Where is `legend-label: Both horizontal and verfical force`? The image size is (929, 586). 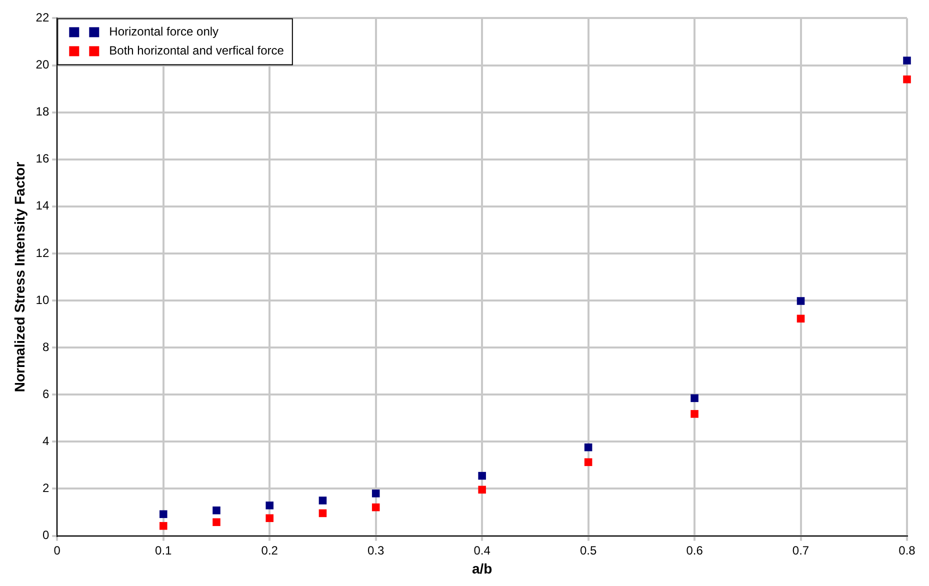
legend-label: Both horizontal and verfical force is located at coordinates (196, 51).